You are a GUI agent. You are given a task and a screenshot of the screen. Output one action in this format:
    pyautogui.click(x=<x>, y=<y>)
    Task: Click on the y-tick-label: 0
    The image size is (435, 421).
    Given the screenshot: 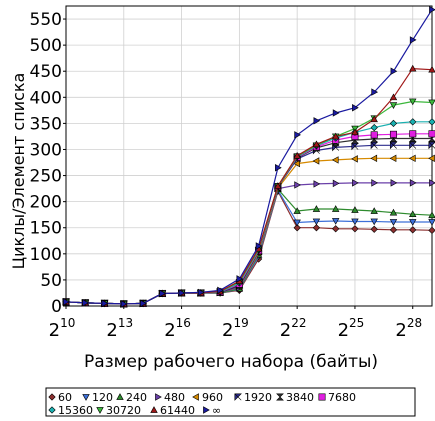 What is the action you would take?
    pyautogui.click(x=56, y=307)
    